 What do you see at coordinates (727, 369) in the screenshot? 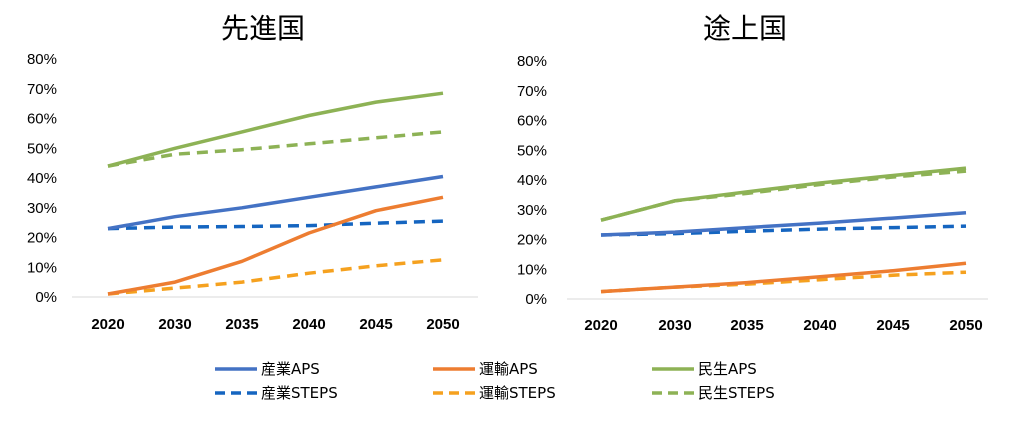
I see `legend-label: 民生APS` at bounding box center [727, 369].